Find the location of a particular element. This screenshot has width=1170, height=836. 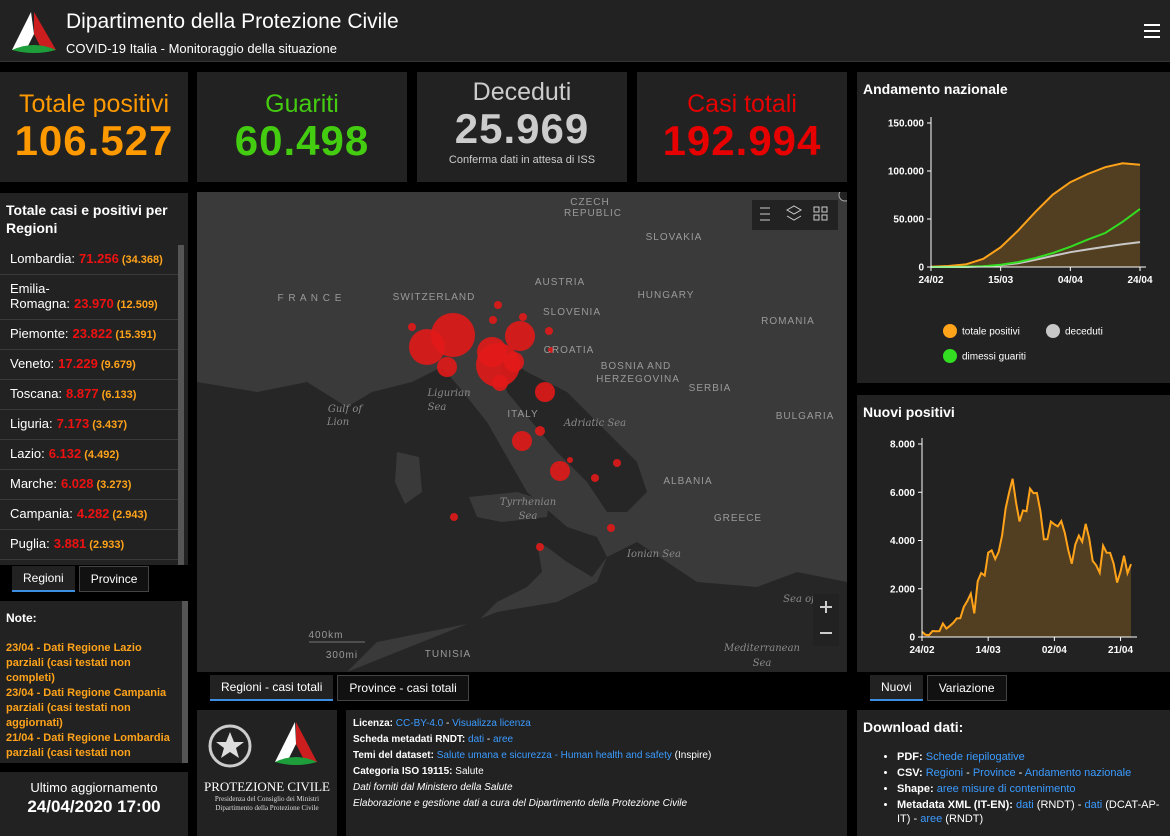

download-item: Shape: aree misure di contenimento is located at coordinates (1033, 789).